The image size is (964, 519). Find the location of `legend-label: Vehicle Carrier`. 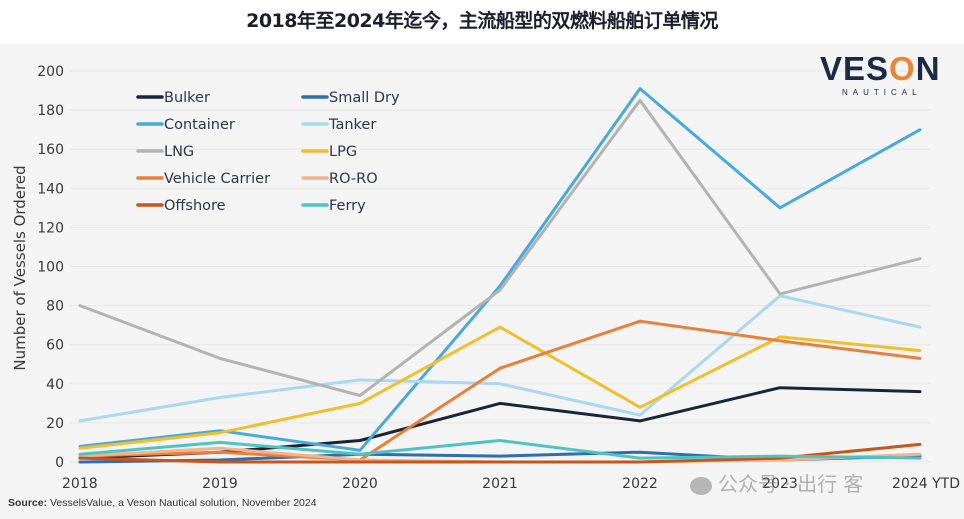

legend-label: Vehicle Carrier is located at coordinates (217, 179).